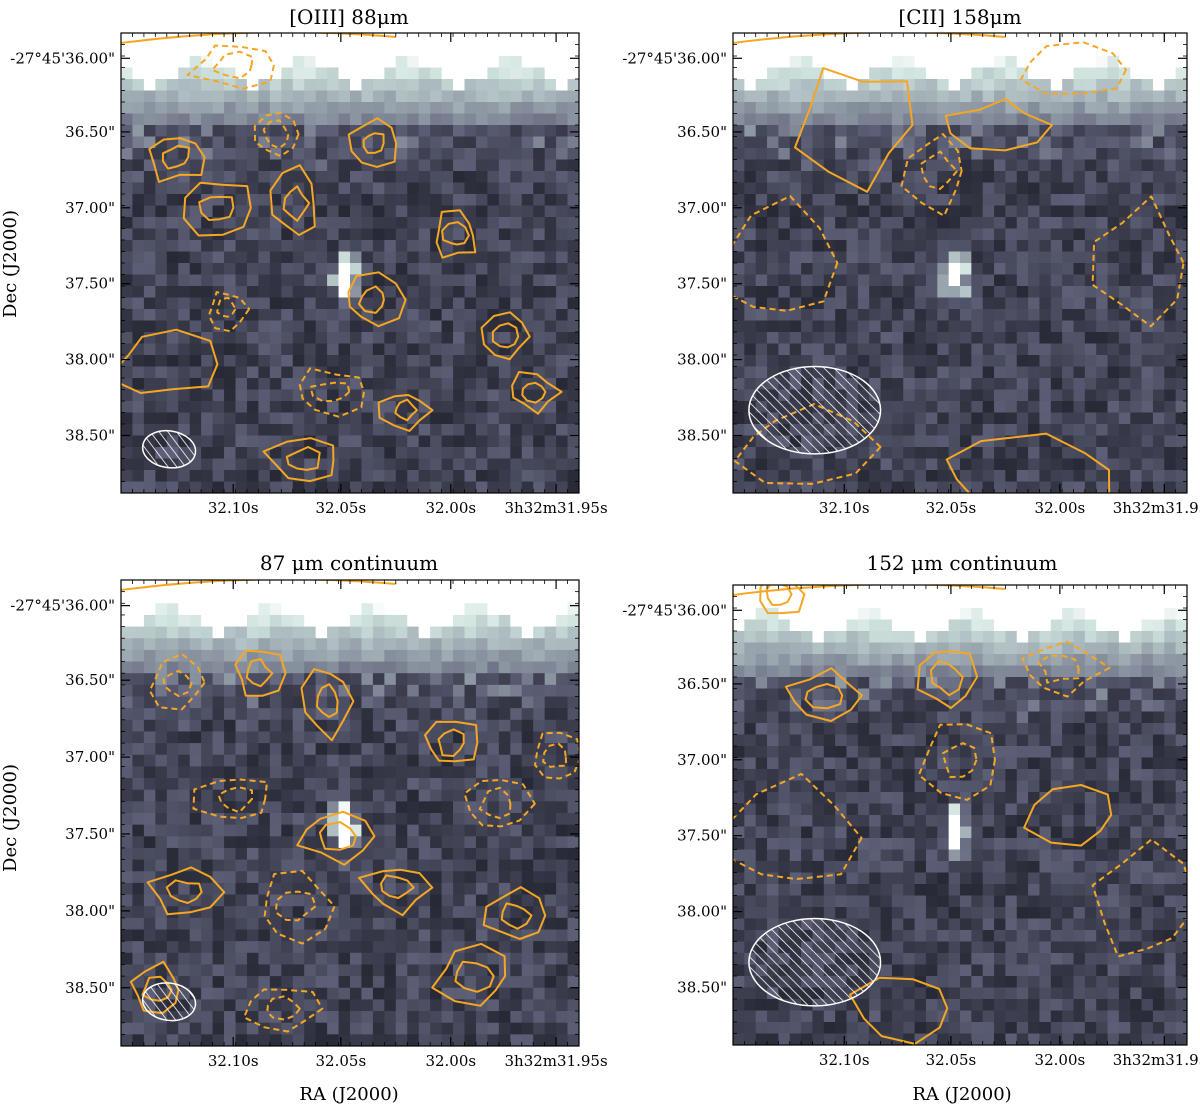 This screenshot has height=1110, width=1200. What do you see at coordinates (10, 818) in the screenshot?
I see `y-axis-label: Dec (J2000)` at bounding box center [10, 818].